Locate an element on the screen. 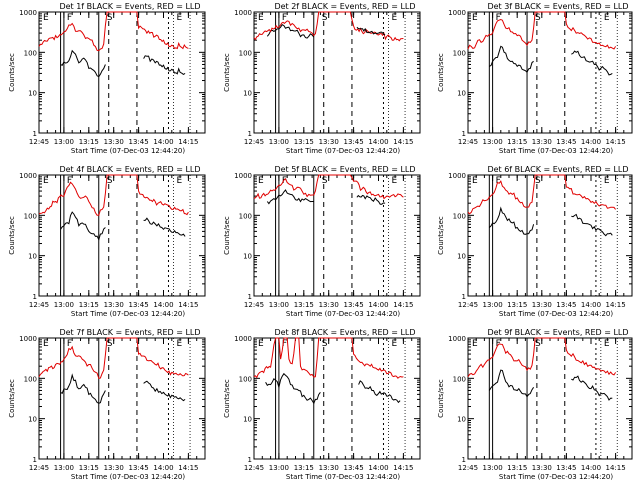 This screenshot has width=640, height=480. chart-title: Det 5f BLACK = Events, RED = LLD is located at coordinates (344, 169).